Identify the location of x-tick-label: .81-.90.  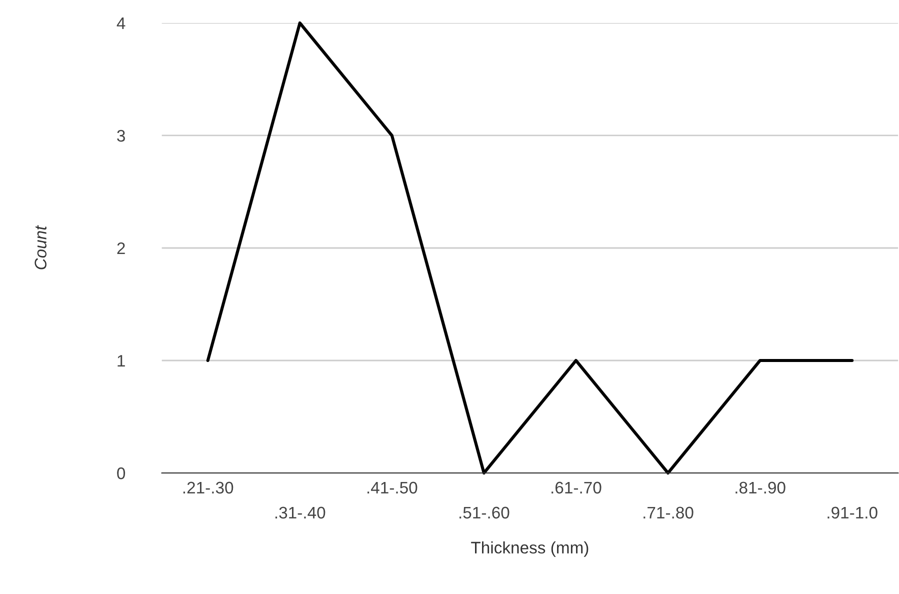
(761, 488).